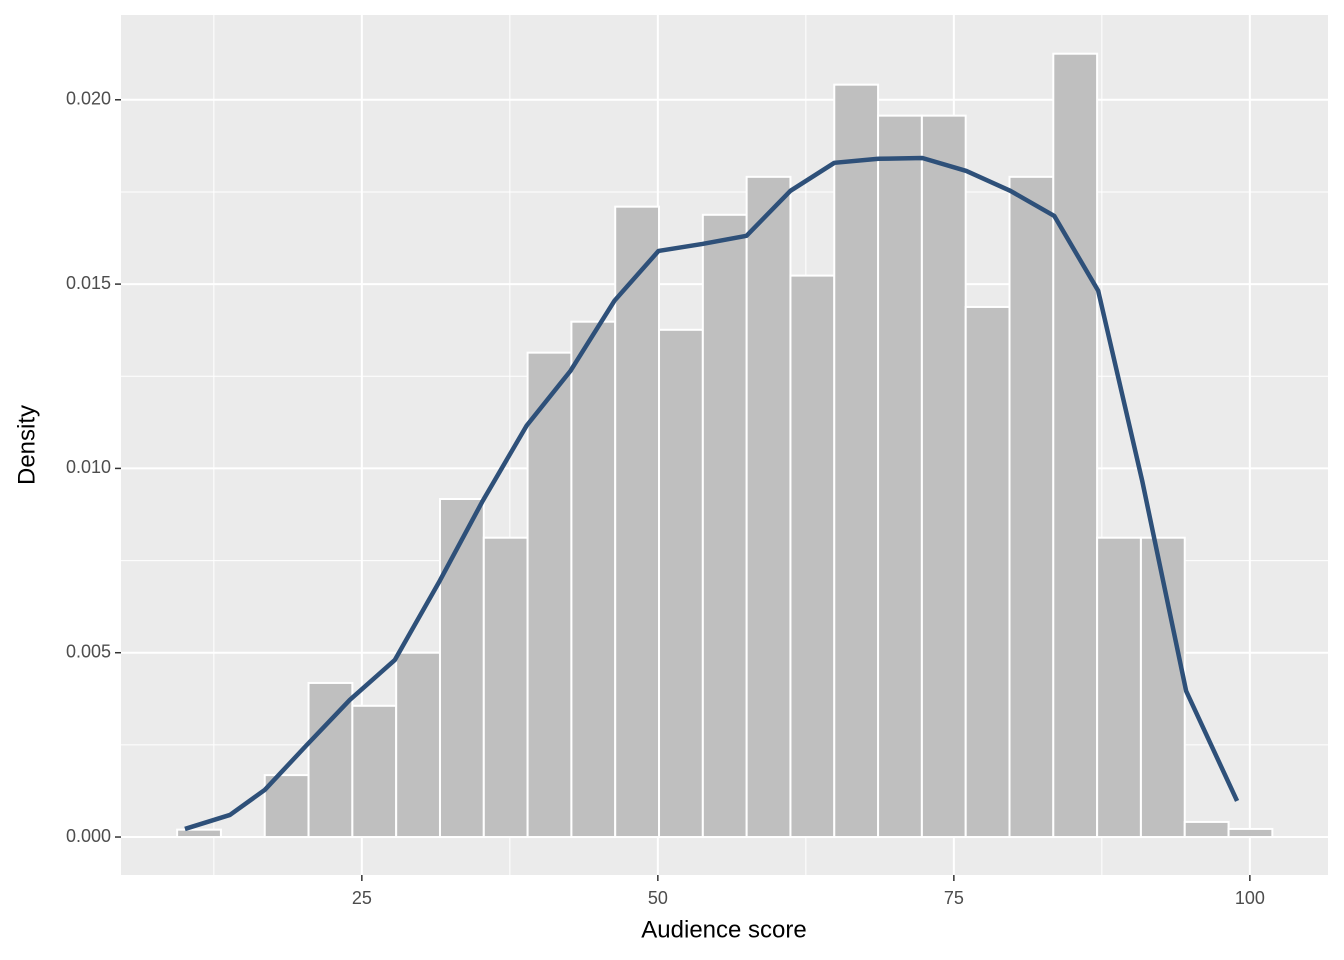 The height and width of the screenshot is (960, 1344). I want to click on y-tick-label: 0.010, so click(88, 467).